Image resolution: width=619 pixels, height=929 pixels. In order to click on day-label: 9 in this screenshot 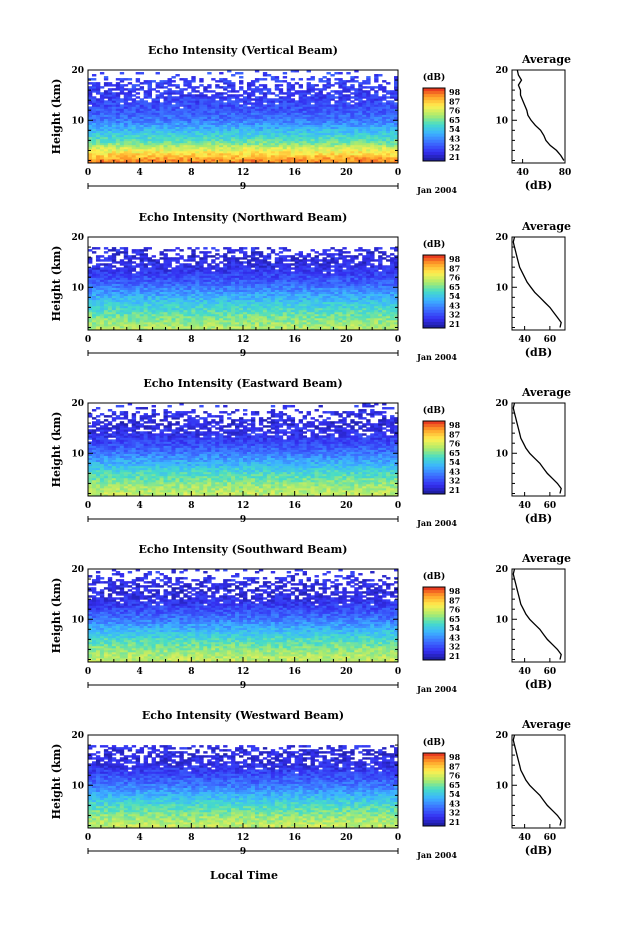, I will do `click(243, 187)`.